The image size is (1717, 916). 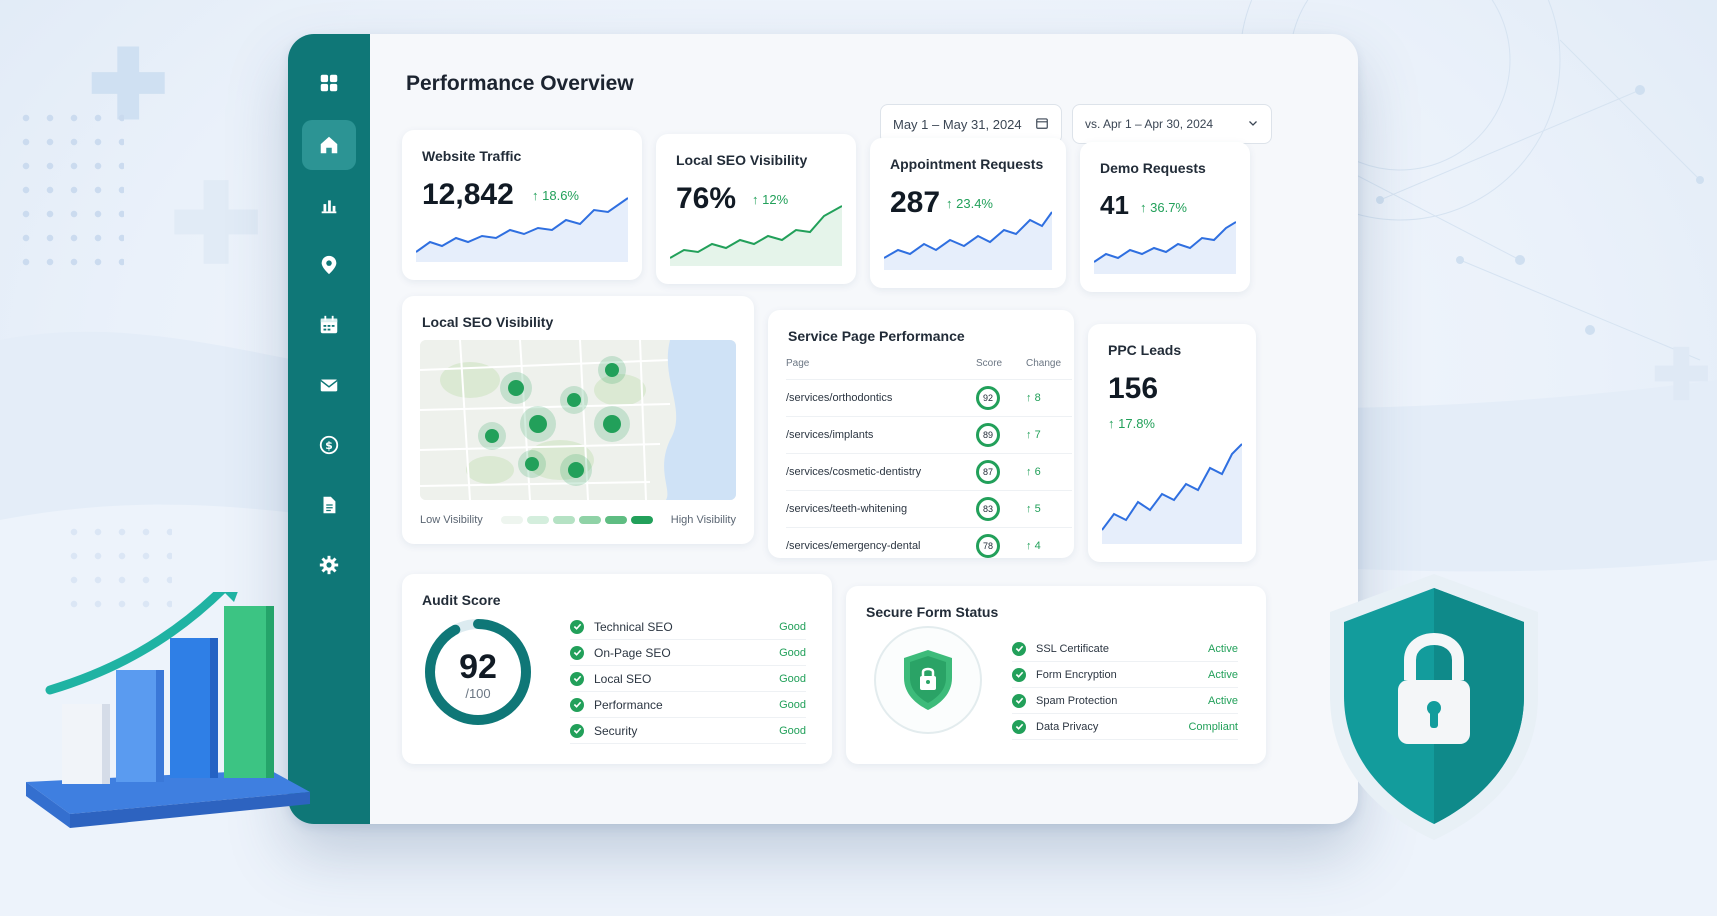 I want to click on calendar-small-icon, so click(x=1042, y=124).